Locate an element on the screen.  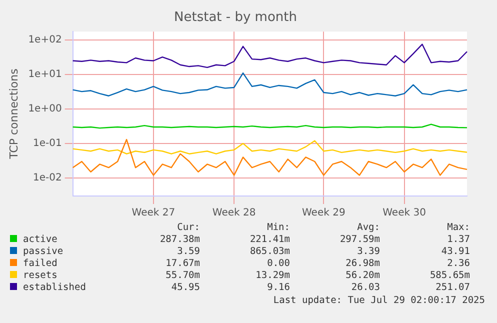
text: 9.16 is located at coordinates (278, 288).